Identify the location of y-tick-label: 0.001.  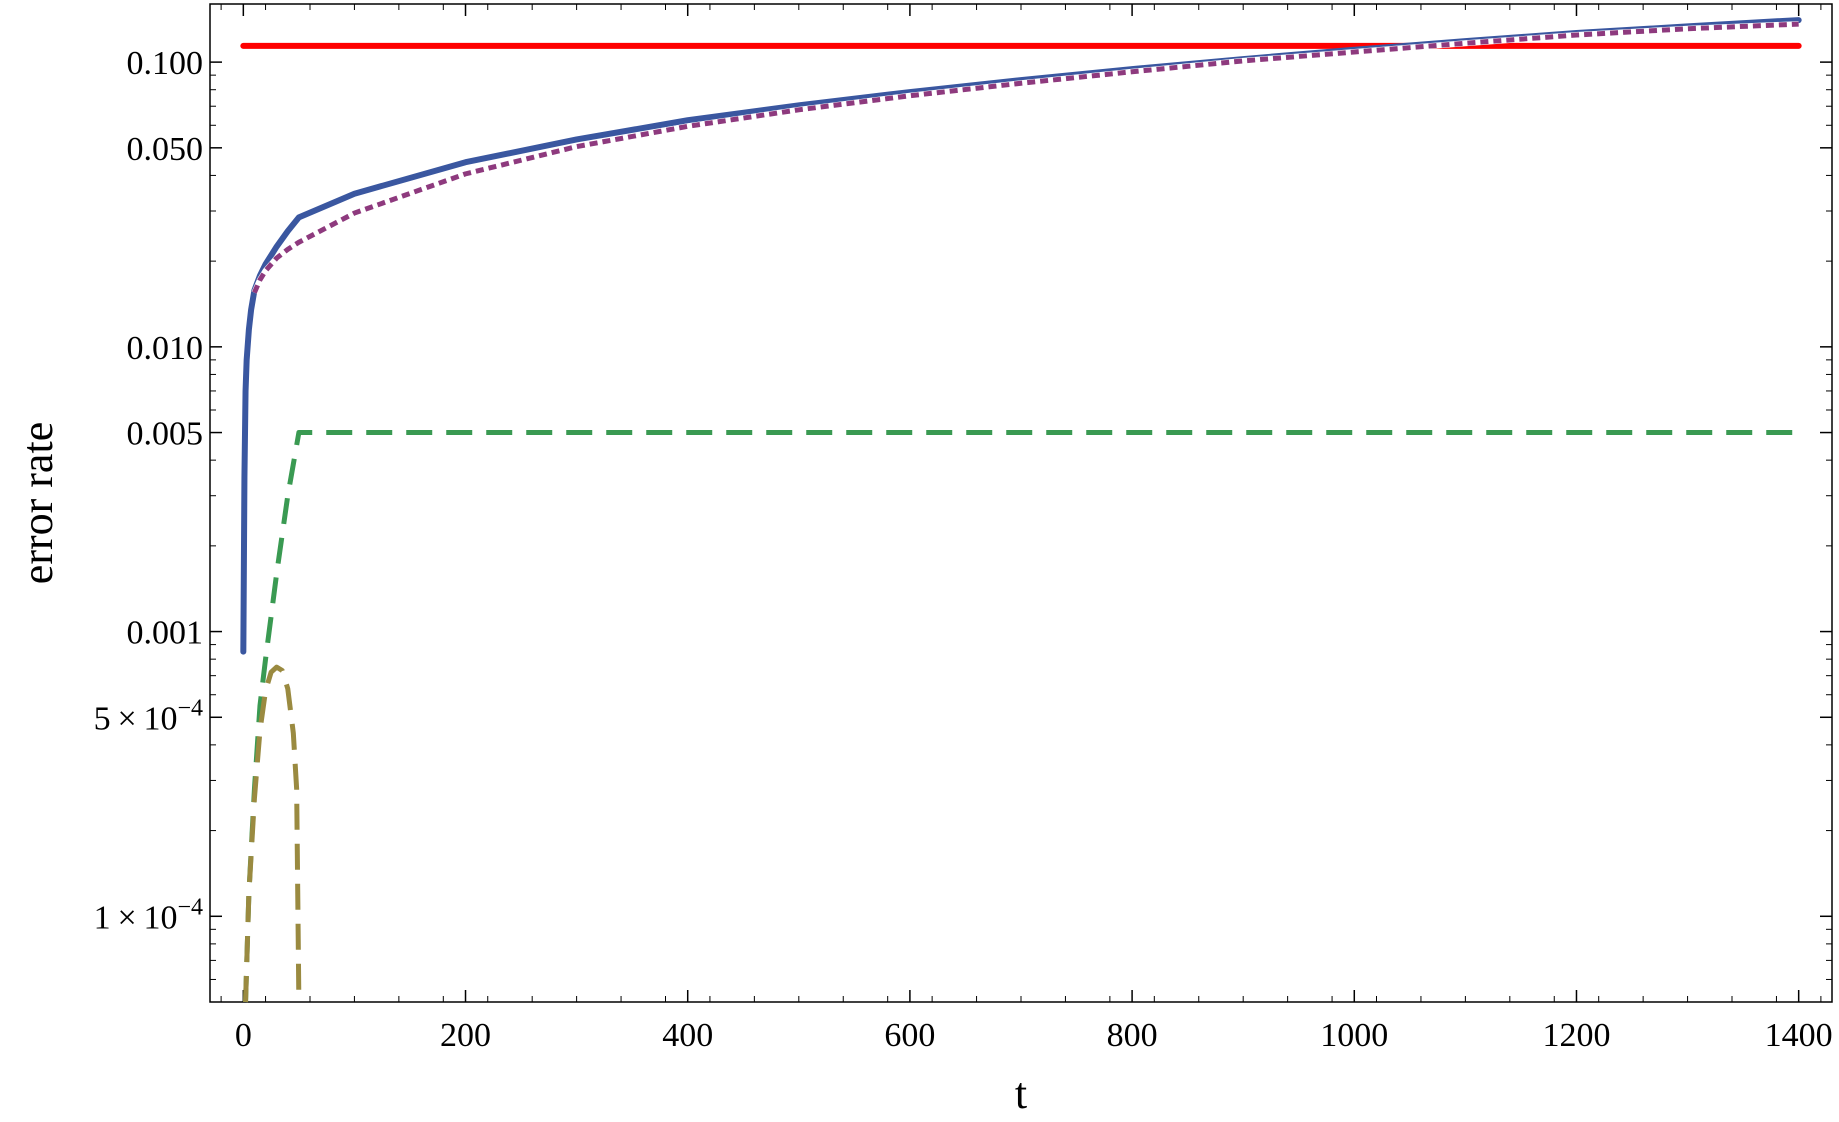
(165, 633).